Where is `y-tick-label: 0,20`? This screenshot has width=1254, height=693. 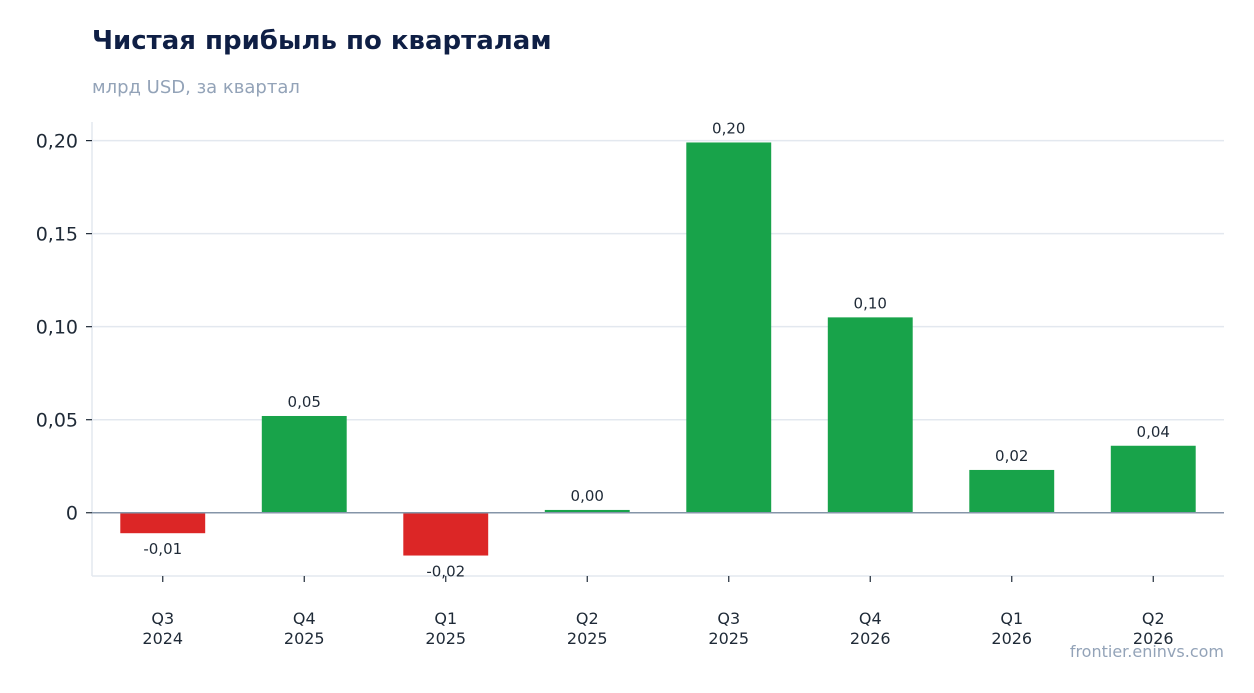
y-tick-label: 0,20 is located at coordinates (57, 142).